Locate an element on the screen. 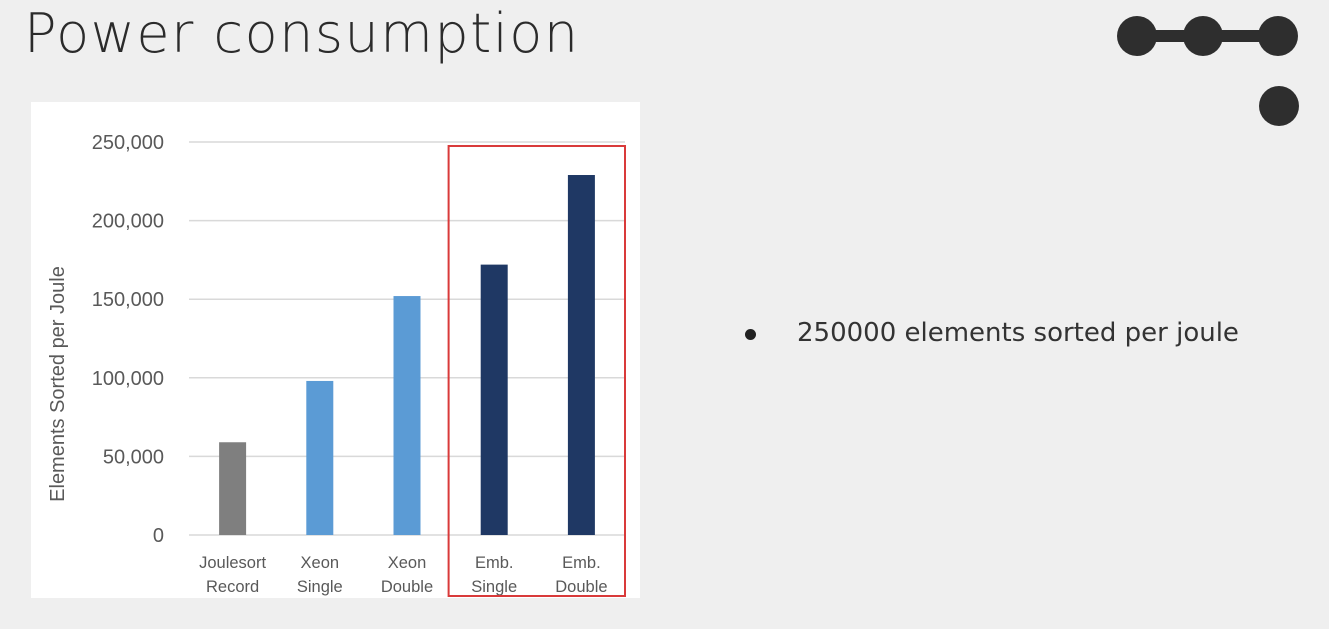 The image size is (1329, 629). bullet-list: 250000 elements sorted per joule is located at coordinates (992, 333).